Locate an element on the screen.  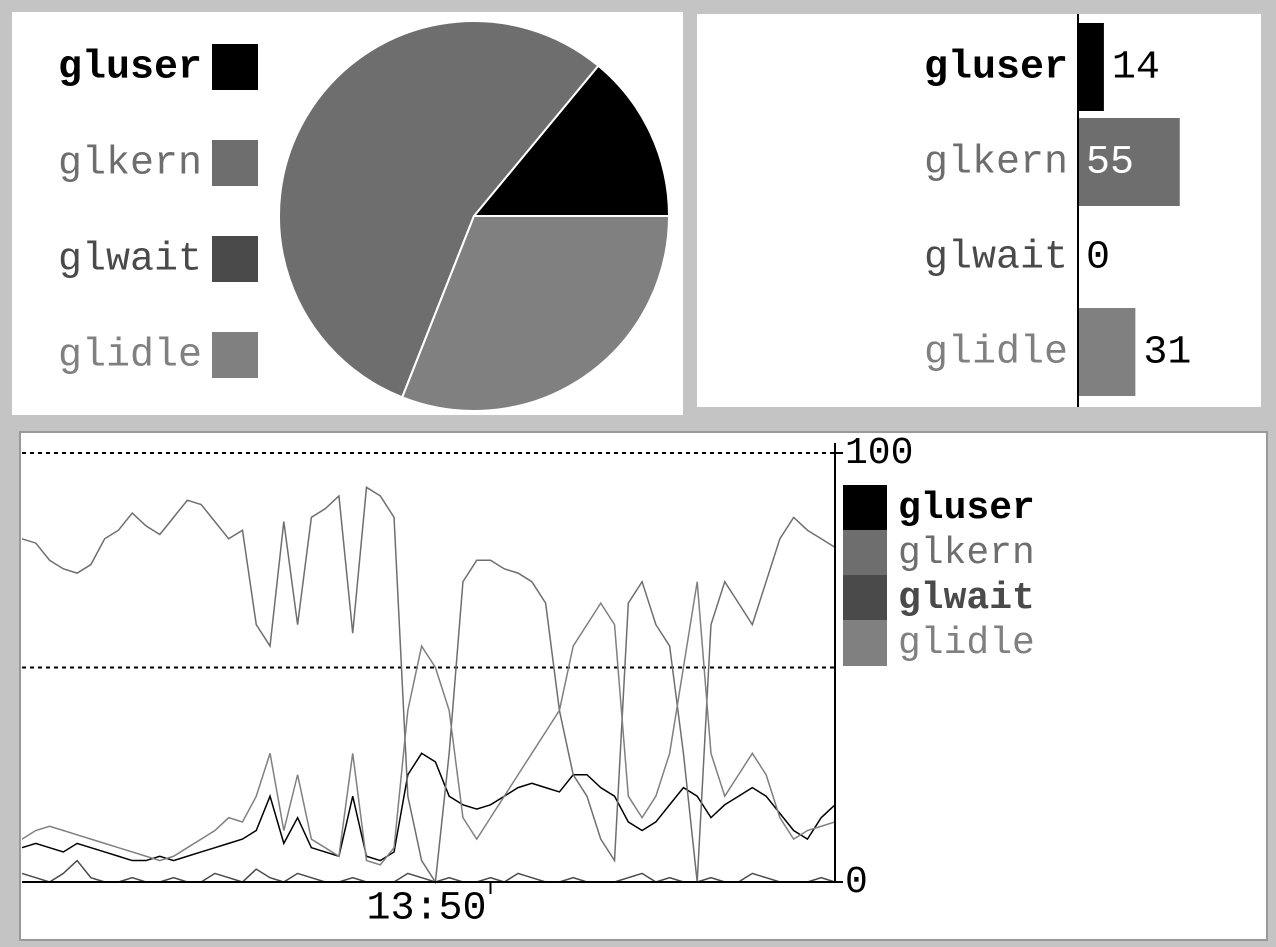
bar-value: 0 is located at coordinates (1098, 258).